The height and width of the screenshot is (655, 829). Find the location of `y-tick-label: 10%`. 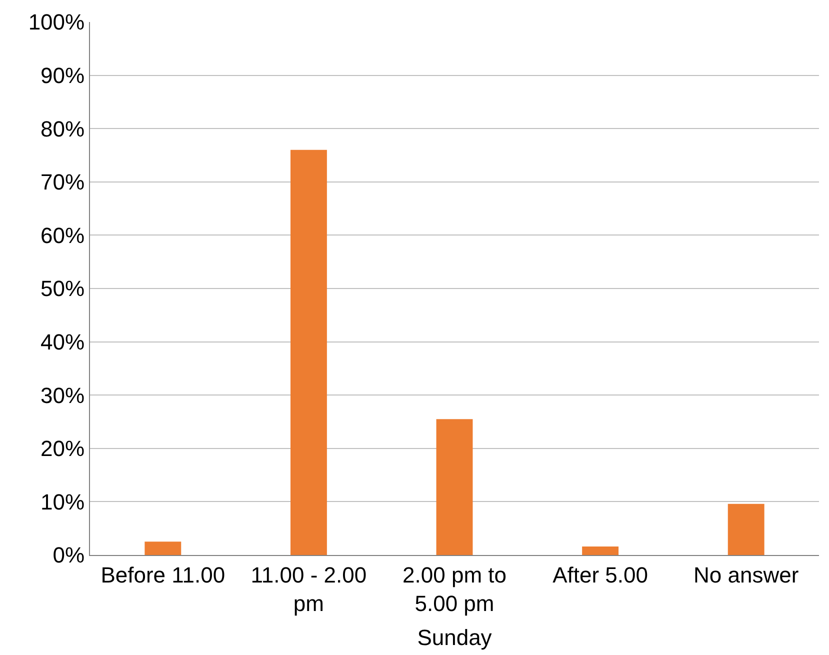

y-tick-label: 10% is located at coordinates (62, 501).